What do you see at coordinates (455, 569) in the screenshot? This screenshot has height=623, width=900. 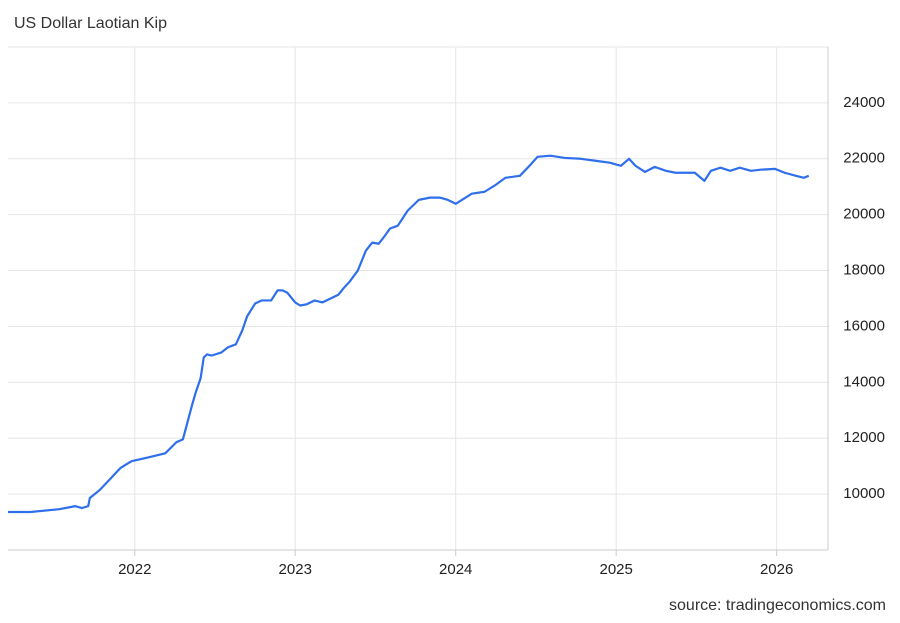 I see `x-tick-label: 2024` at bounding box center [455, 569].